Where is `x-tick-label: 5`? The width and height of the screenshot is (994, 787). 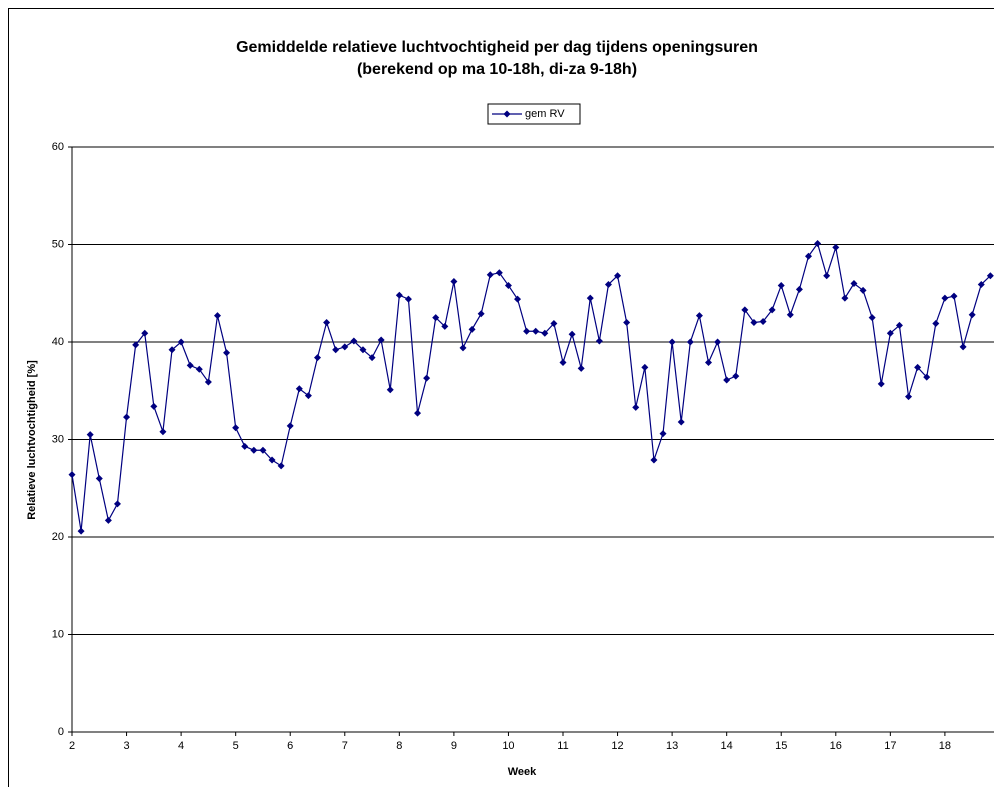
x-tick-label: 5 is located at coordinates (236, 746).